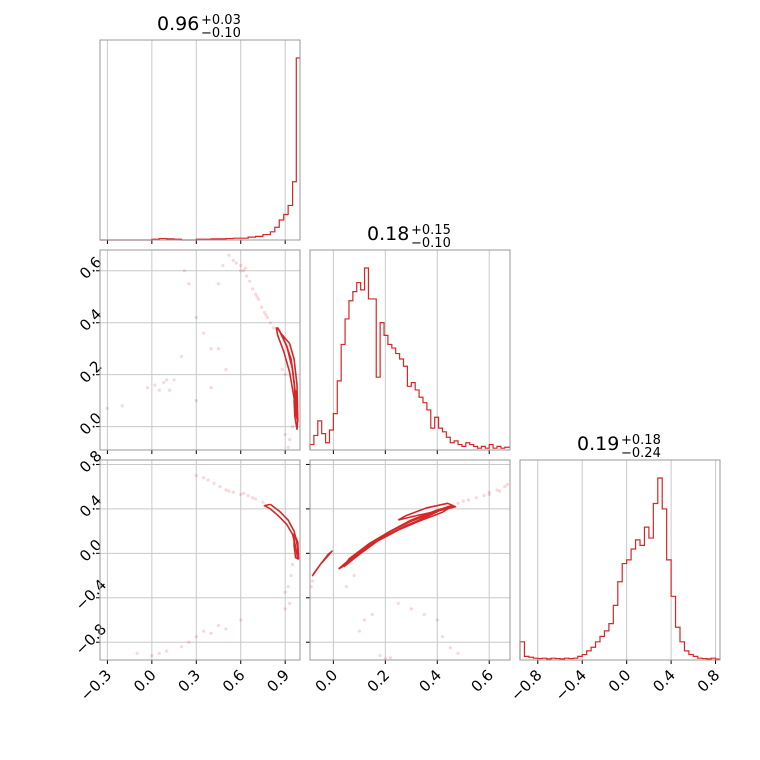  What do you see at coordinates (379, 681) in the screenshot?
I see `scatter-32-xtick-label-1: 0.2` at bounding box center [379, 681].